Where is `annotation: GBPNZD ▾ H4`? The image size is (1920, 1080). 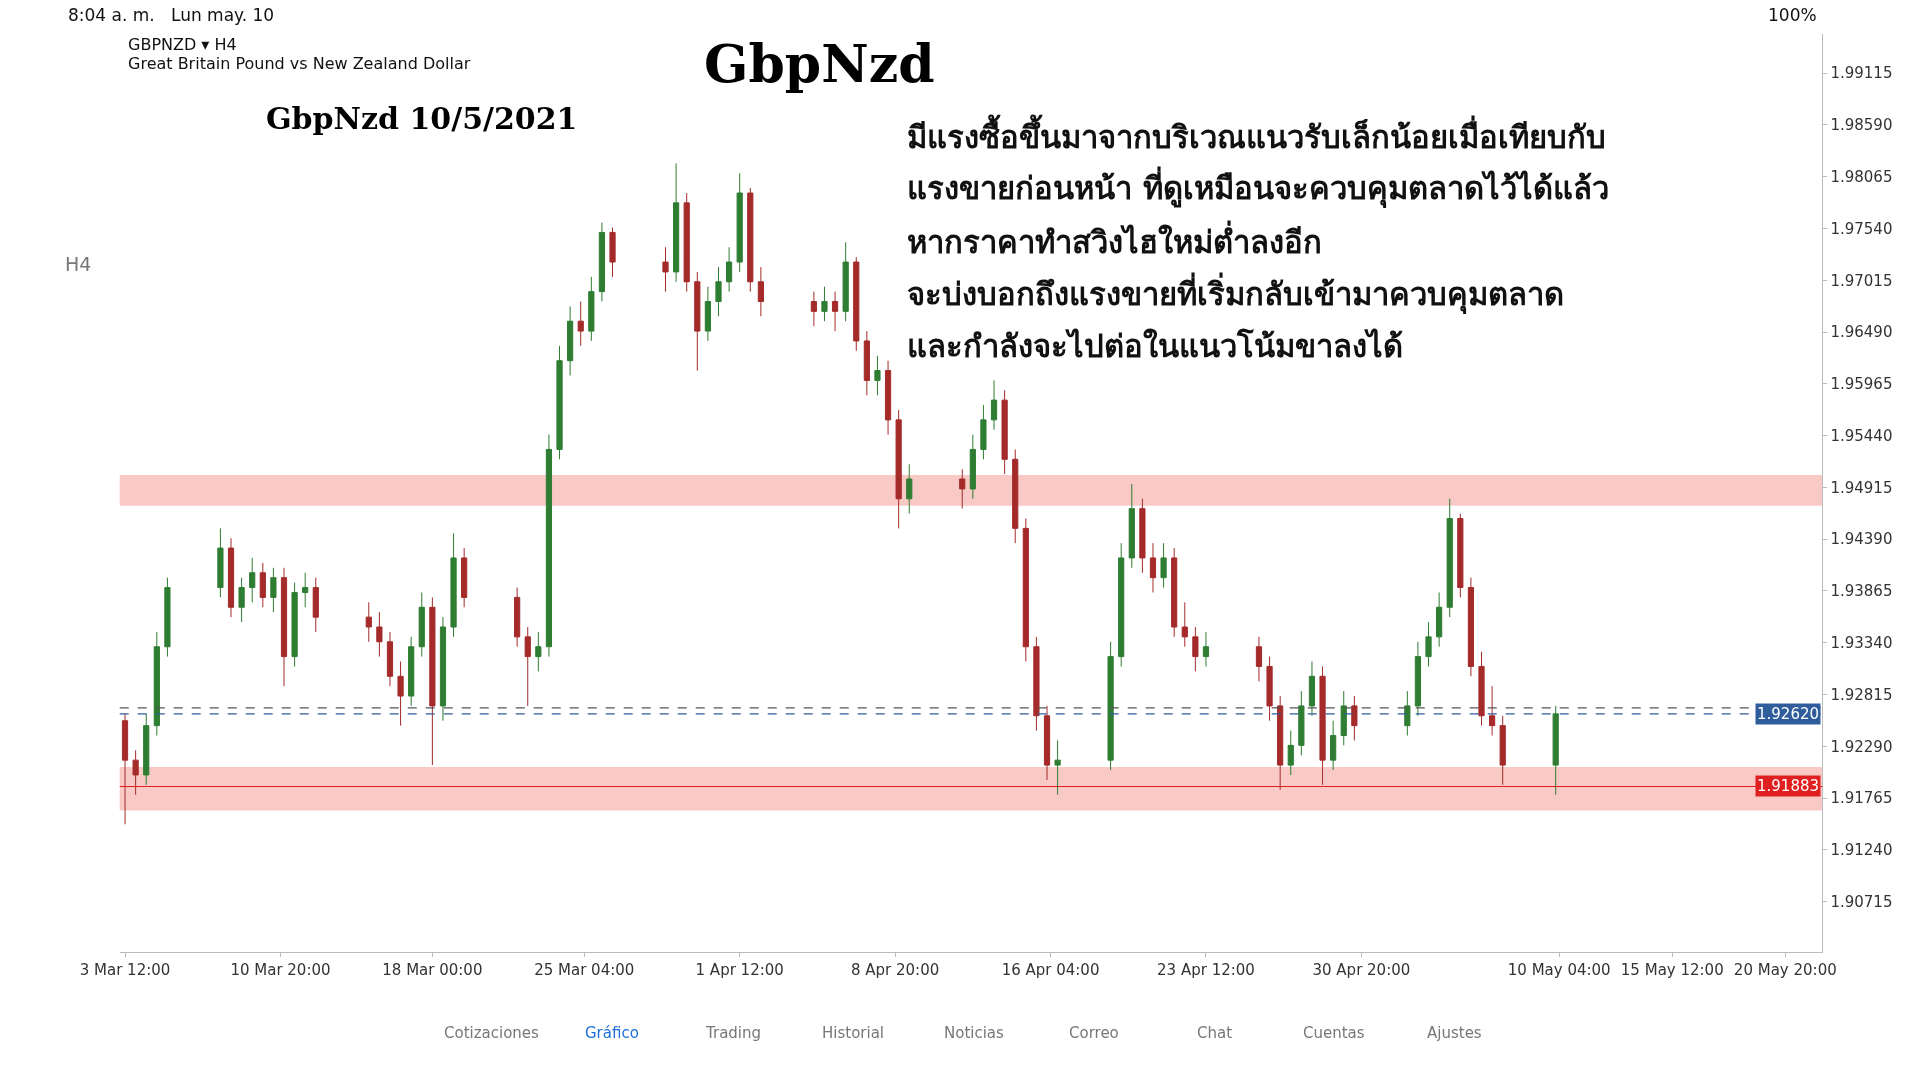
annotation: GBPNZD ▾ H4 is located at coordinates (182, 44).